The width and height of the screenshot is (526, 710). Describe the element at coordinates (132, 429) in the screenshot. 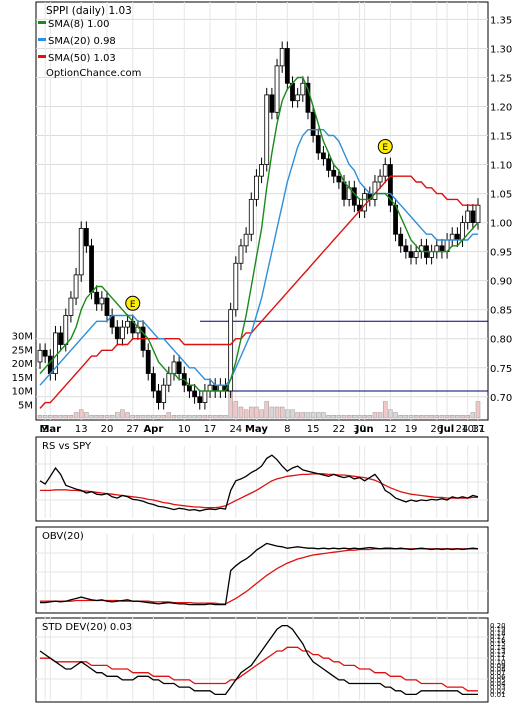

I see `x-axis-label: 27` at that location.